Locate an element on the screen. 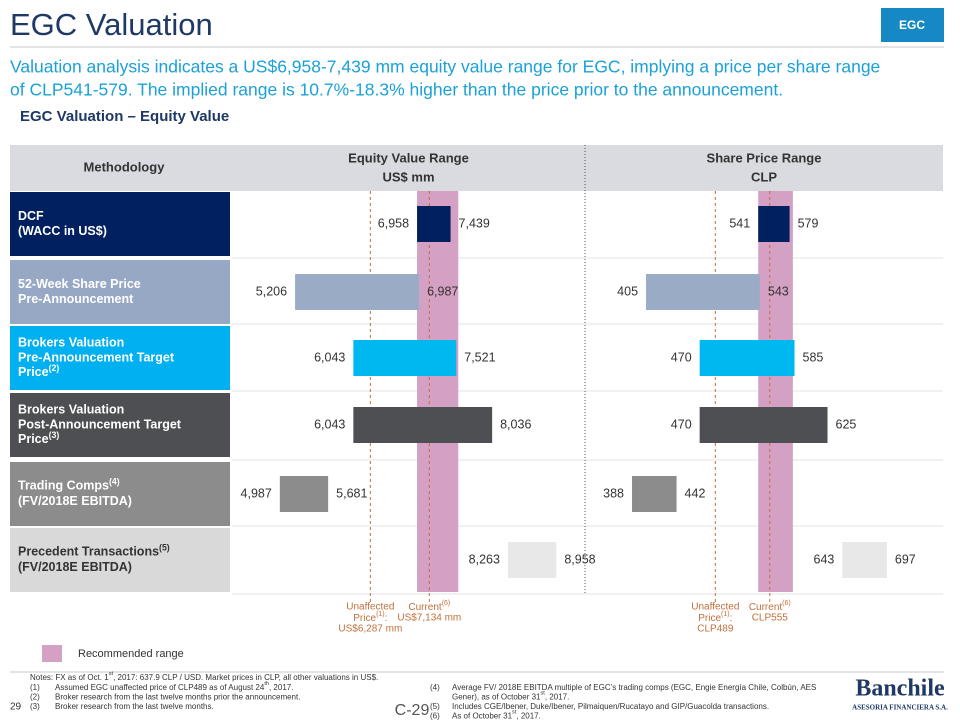 This screenshot has width=960, height=720. reference-label: CLP489 is located at coordinates (715, 629).